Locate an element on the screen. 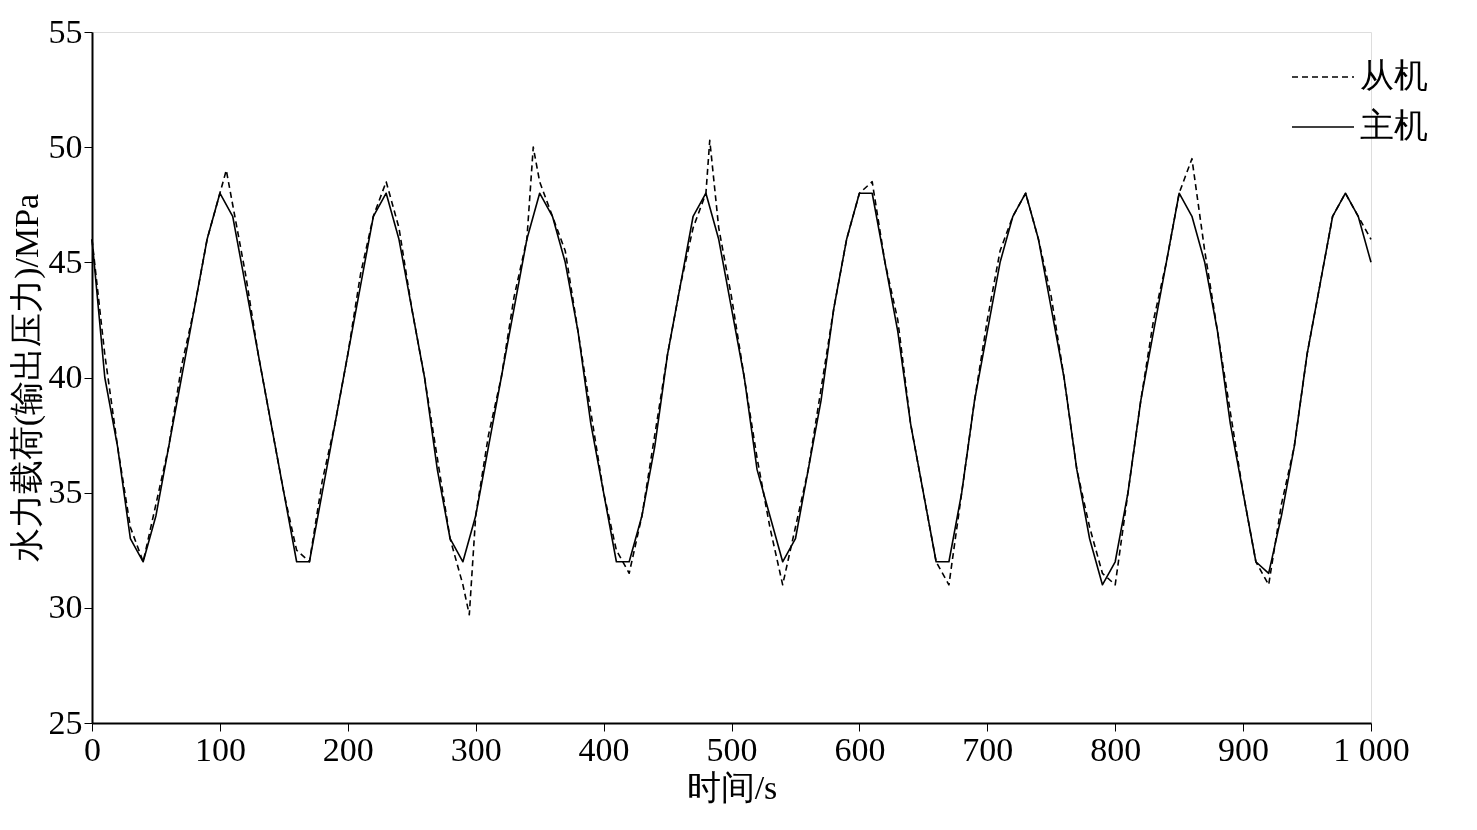  y-tick-label: 25 is located at coordinates (65, 722).